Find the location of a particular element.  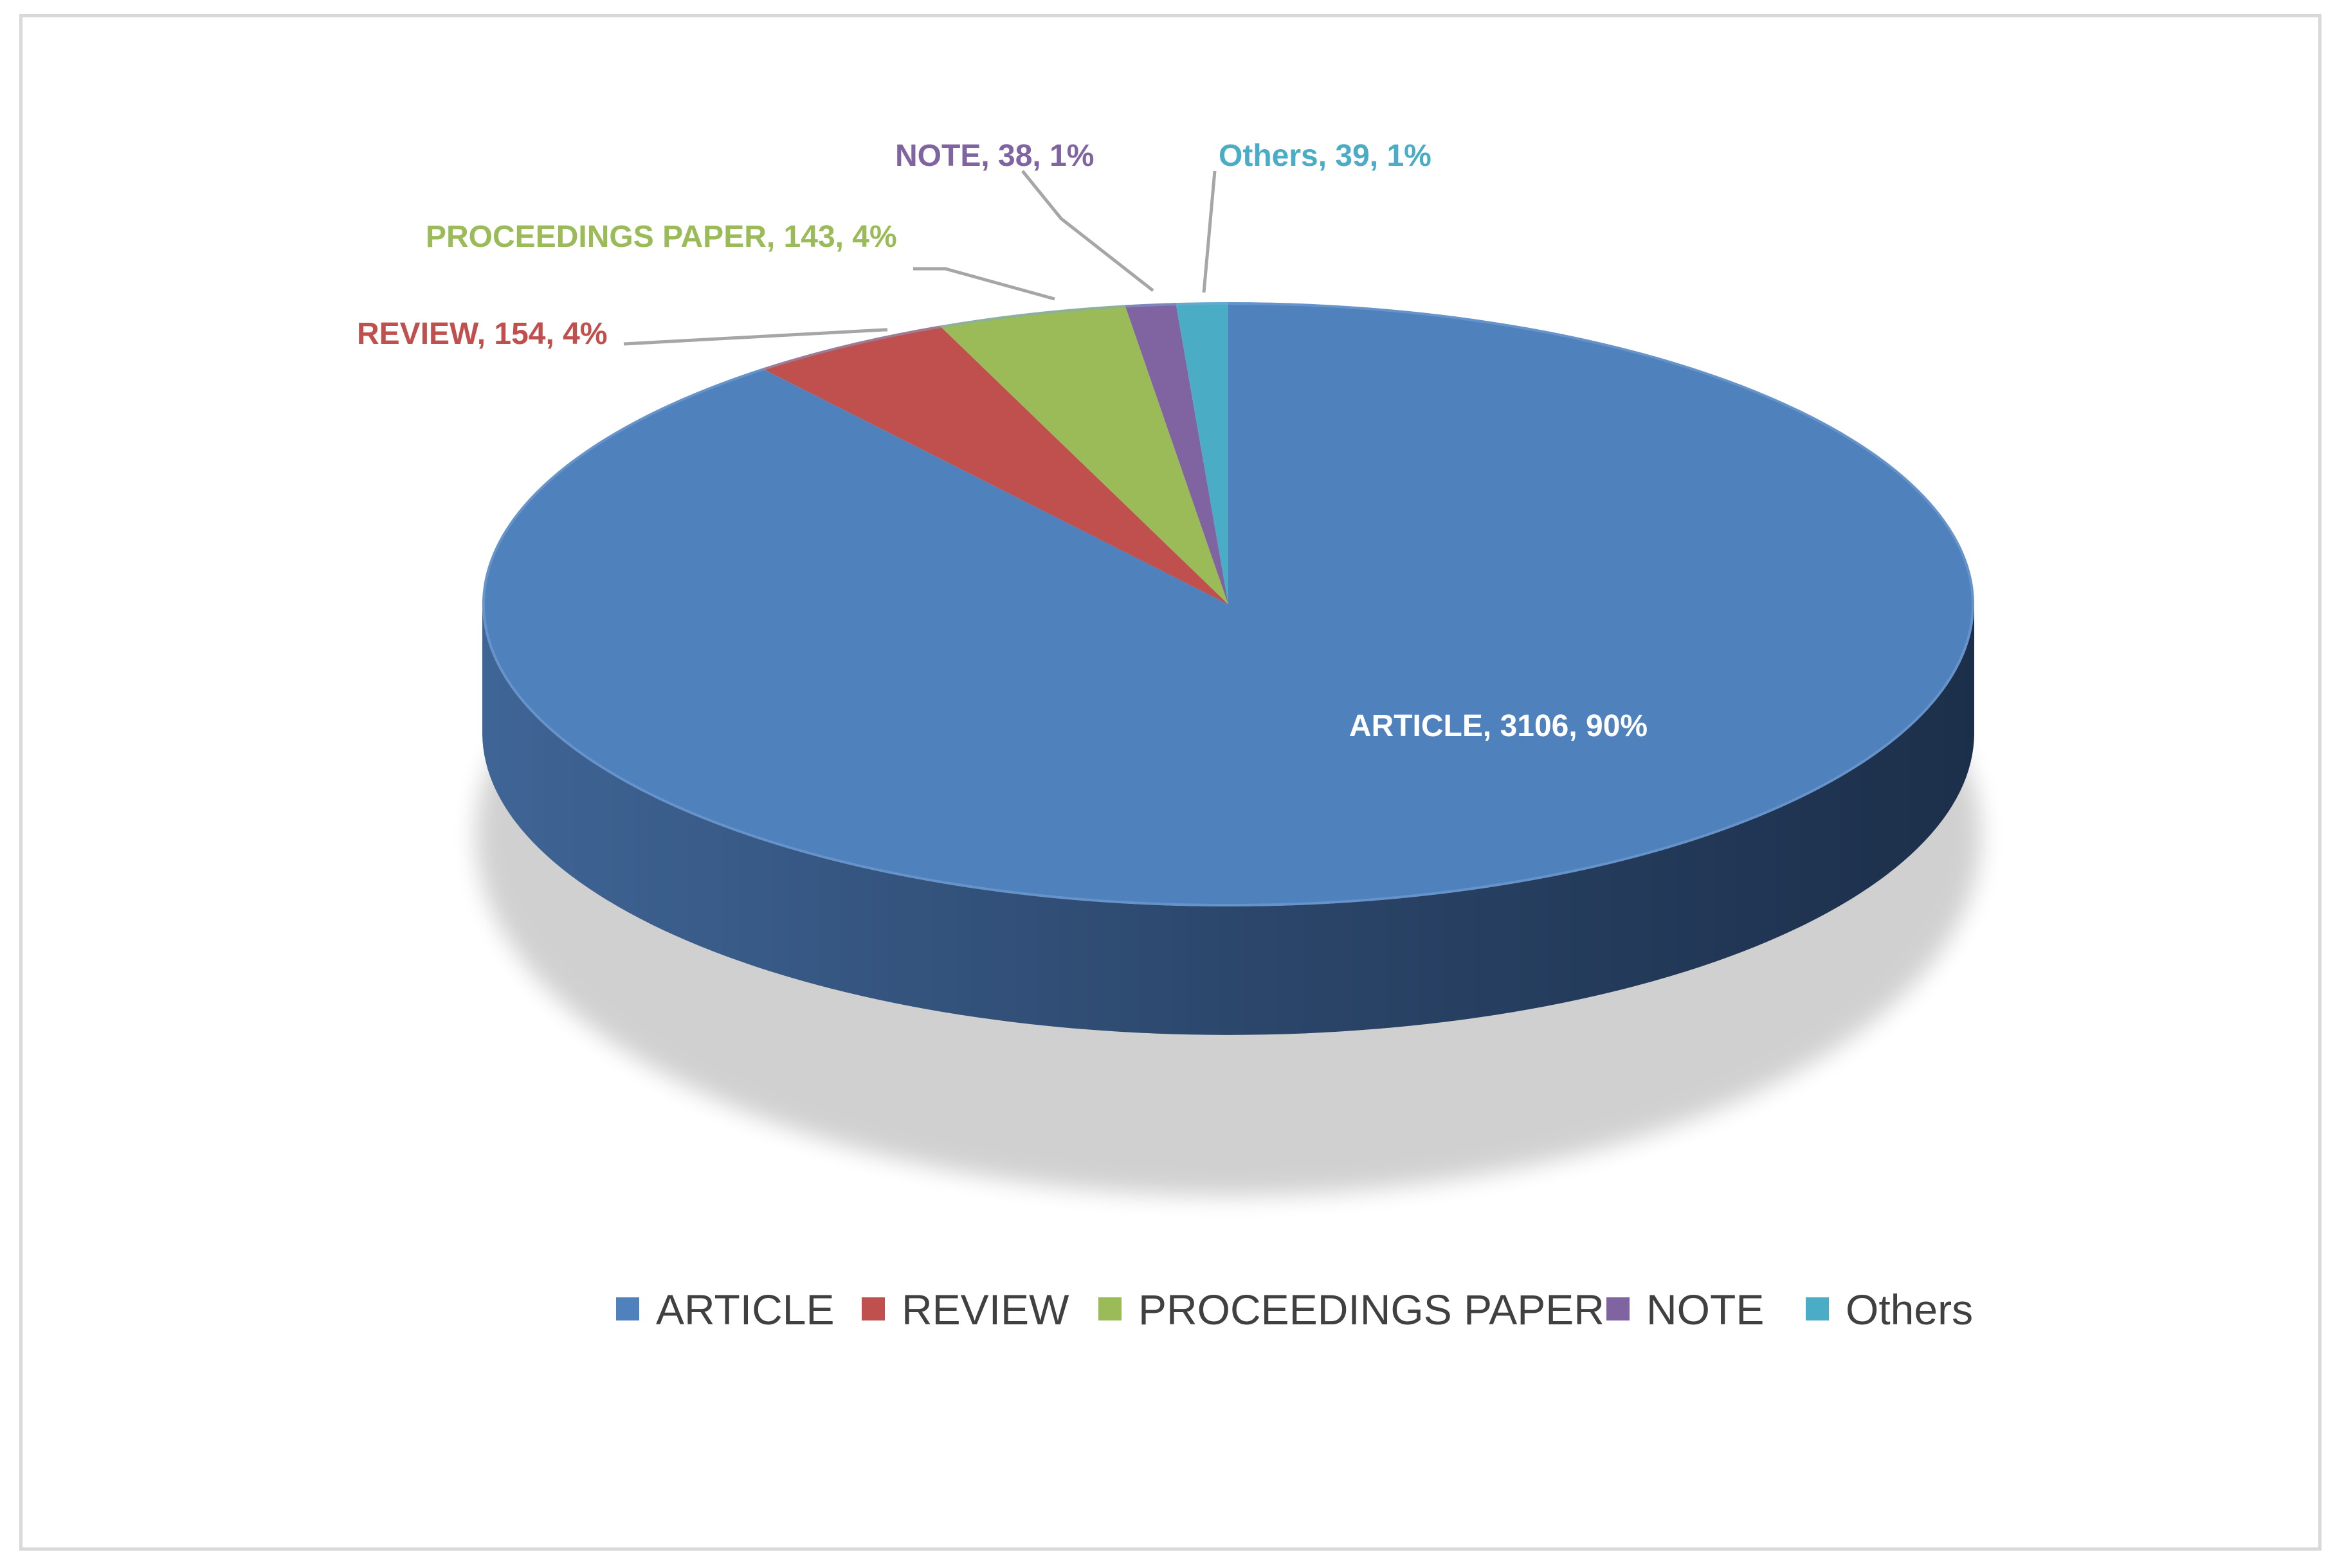

data-label-others: Others, 39, 1% is located at coordinates (1325, 156).